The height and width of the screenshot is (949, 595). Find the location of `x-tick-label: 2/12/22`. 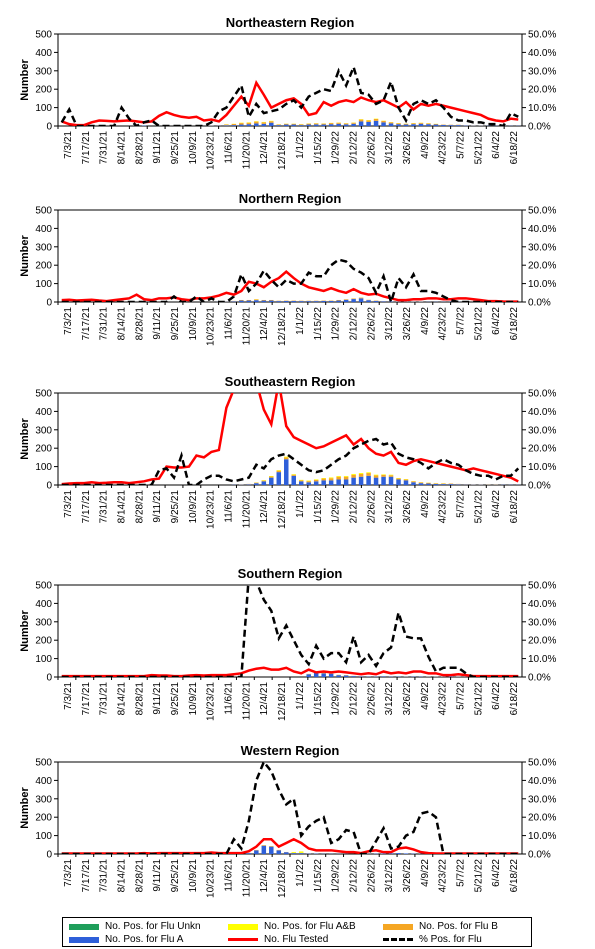

x-tick-label: 2/12/22 is located at coordinates (353, 876).